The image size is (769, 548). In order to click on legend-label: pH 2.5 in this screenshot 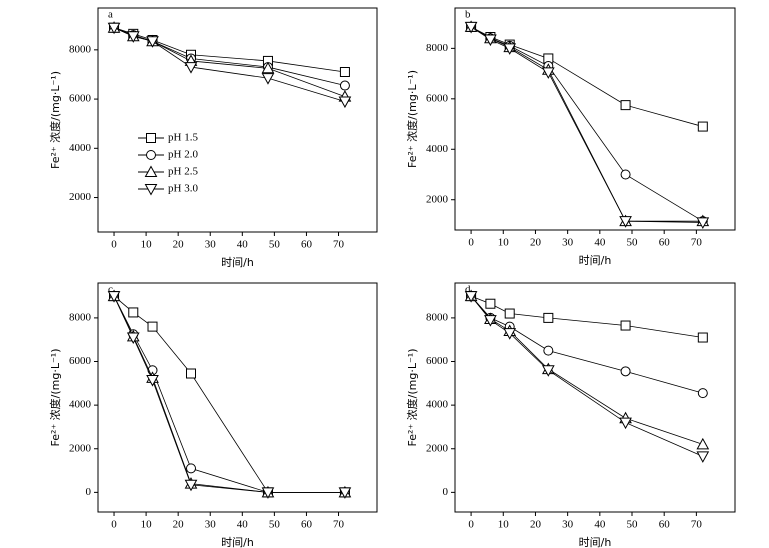, I will do `click(183, 172)`.